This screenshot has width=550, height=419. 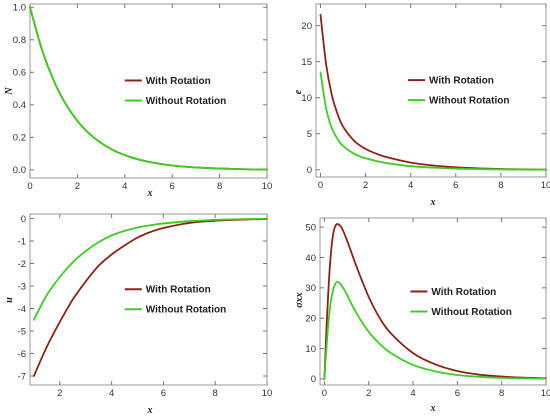 I want to click on y-tick-label: 0.4, so click(x=19, y=105).